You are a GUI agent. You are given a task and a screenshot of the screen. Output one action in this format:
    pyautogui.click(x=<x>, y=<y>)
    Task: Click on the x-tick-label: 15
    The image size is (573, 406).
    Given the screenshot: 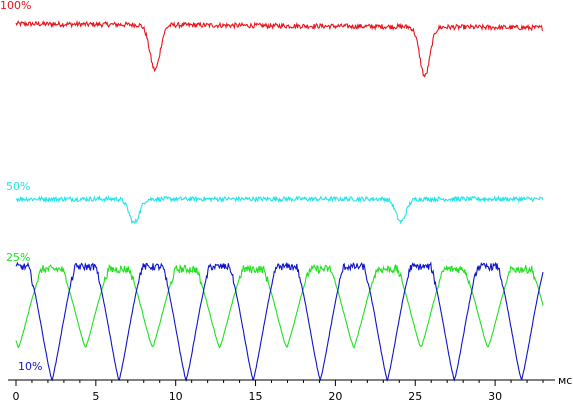 What is the action you would take?
    pyautogui.click(x=256, y=396)
    